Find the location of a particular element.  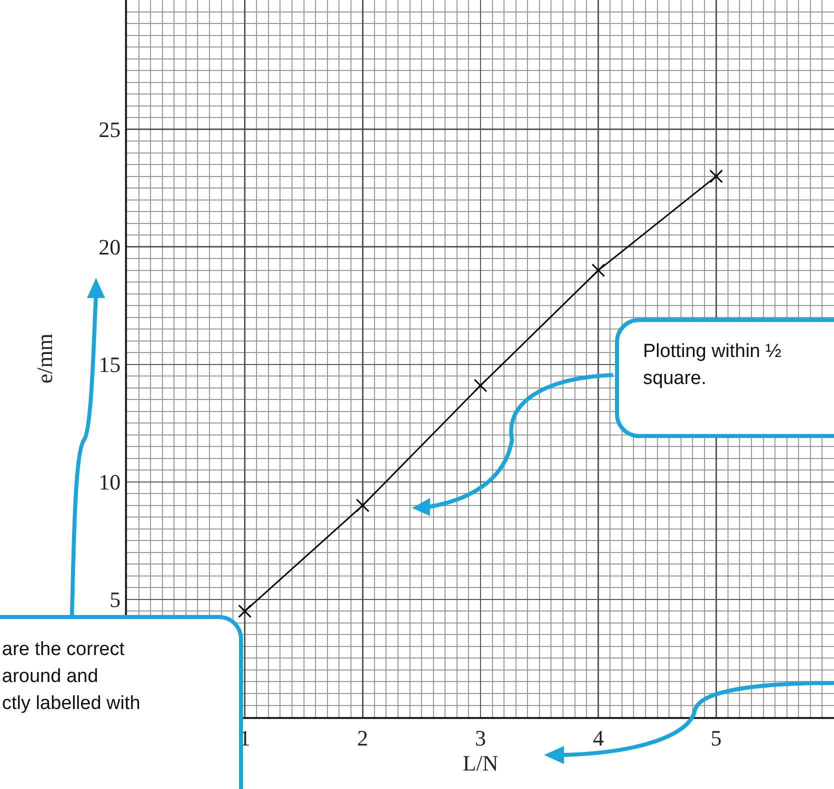

annotation: are the correct around and ctly labelled with is located at coordinates (71, 677).